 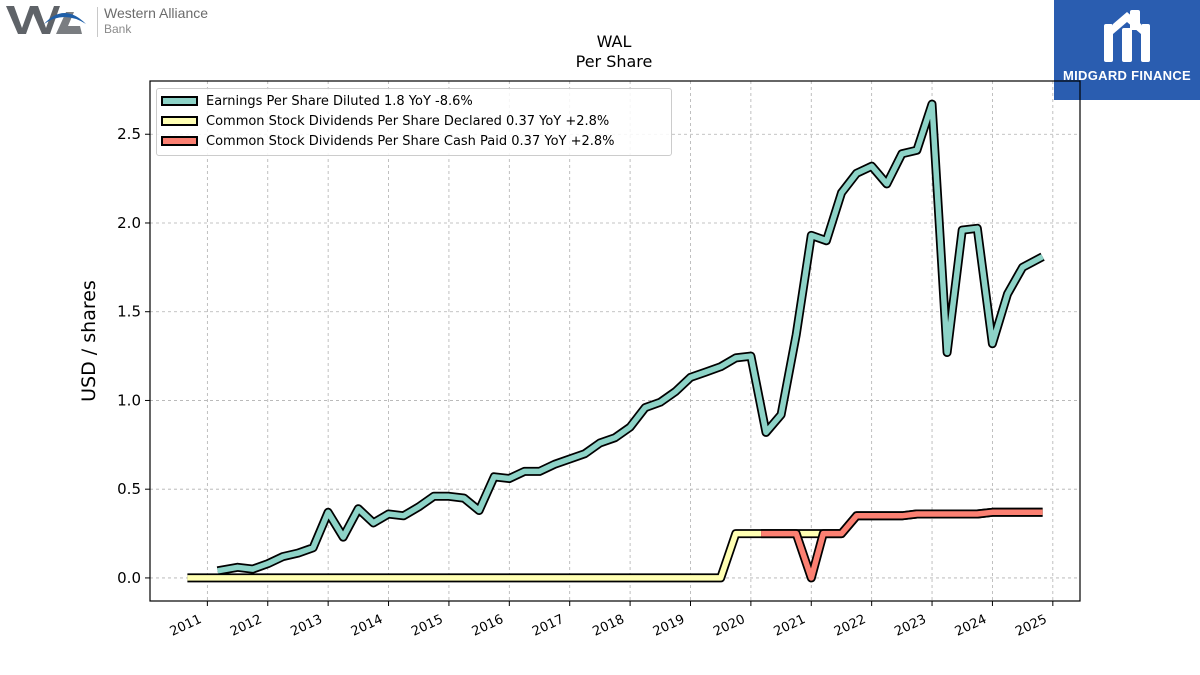 What do you see at coordinates (729, 626) in the screenshot?
I see `x-tick-label: 2020` at bounding box center [729, 626].